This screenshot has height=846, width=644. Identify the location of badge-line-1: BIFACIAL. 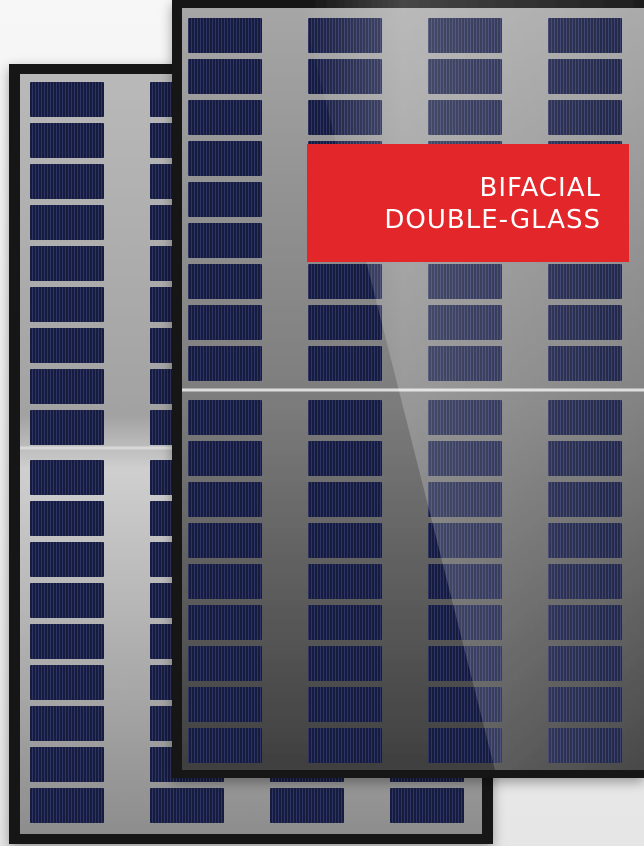
(540, 188).